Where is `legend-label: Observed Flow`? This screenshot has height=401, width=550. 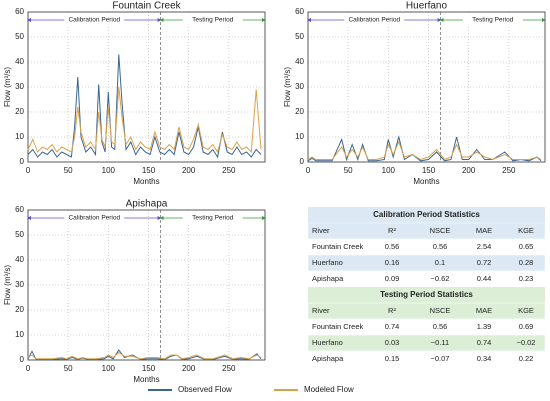 legend-label: Observed Flow is located at coordinates (205, 389).